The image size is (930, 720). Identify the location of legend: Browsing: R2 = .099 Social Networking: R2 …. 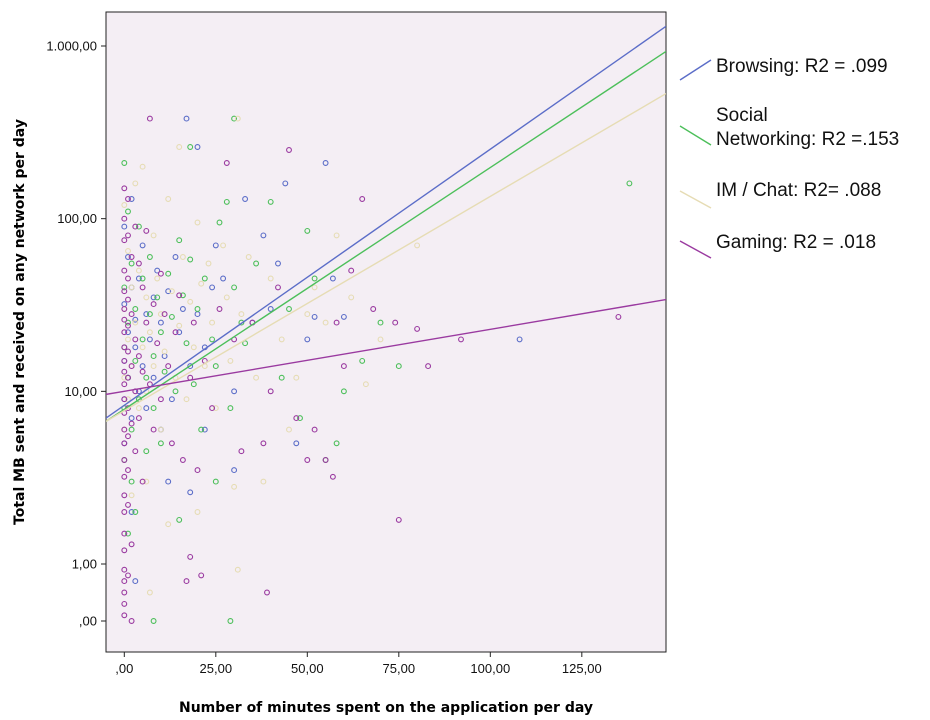
(789, 157).